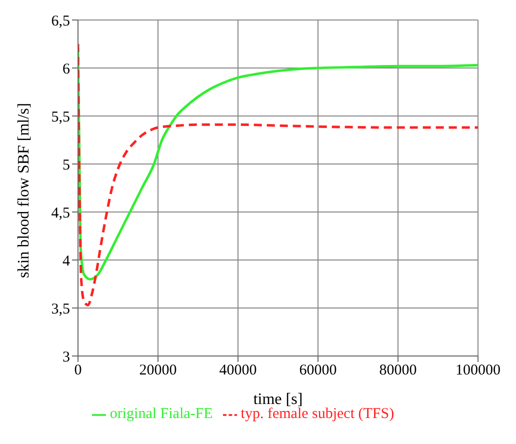 The height and width of the screenshot is (444, 516). I want to click on legend-label: original Fiala-FE, so click(161, 414).